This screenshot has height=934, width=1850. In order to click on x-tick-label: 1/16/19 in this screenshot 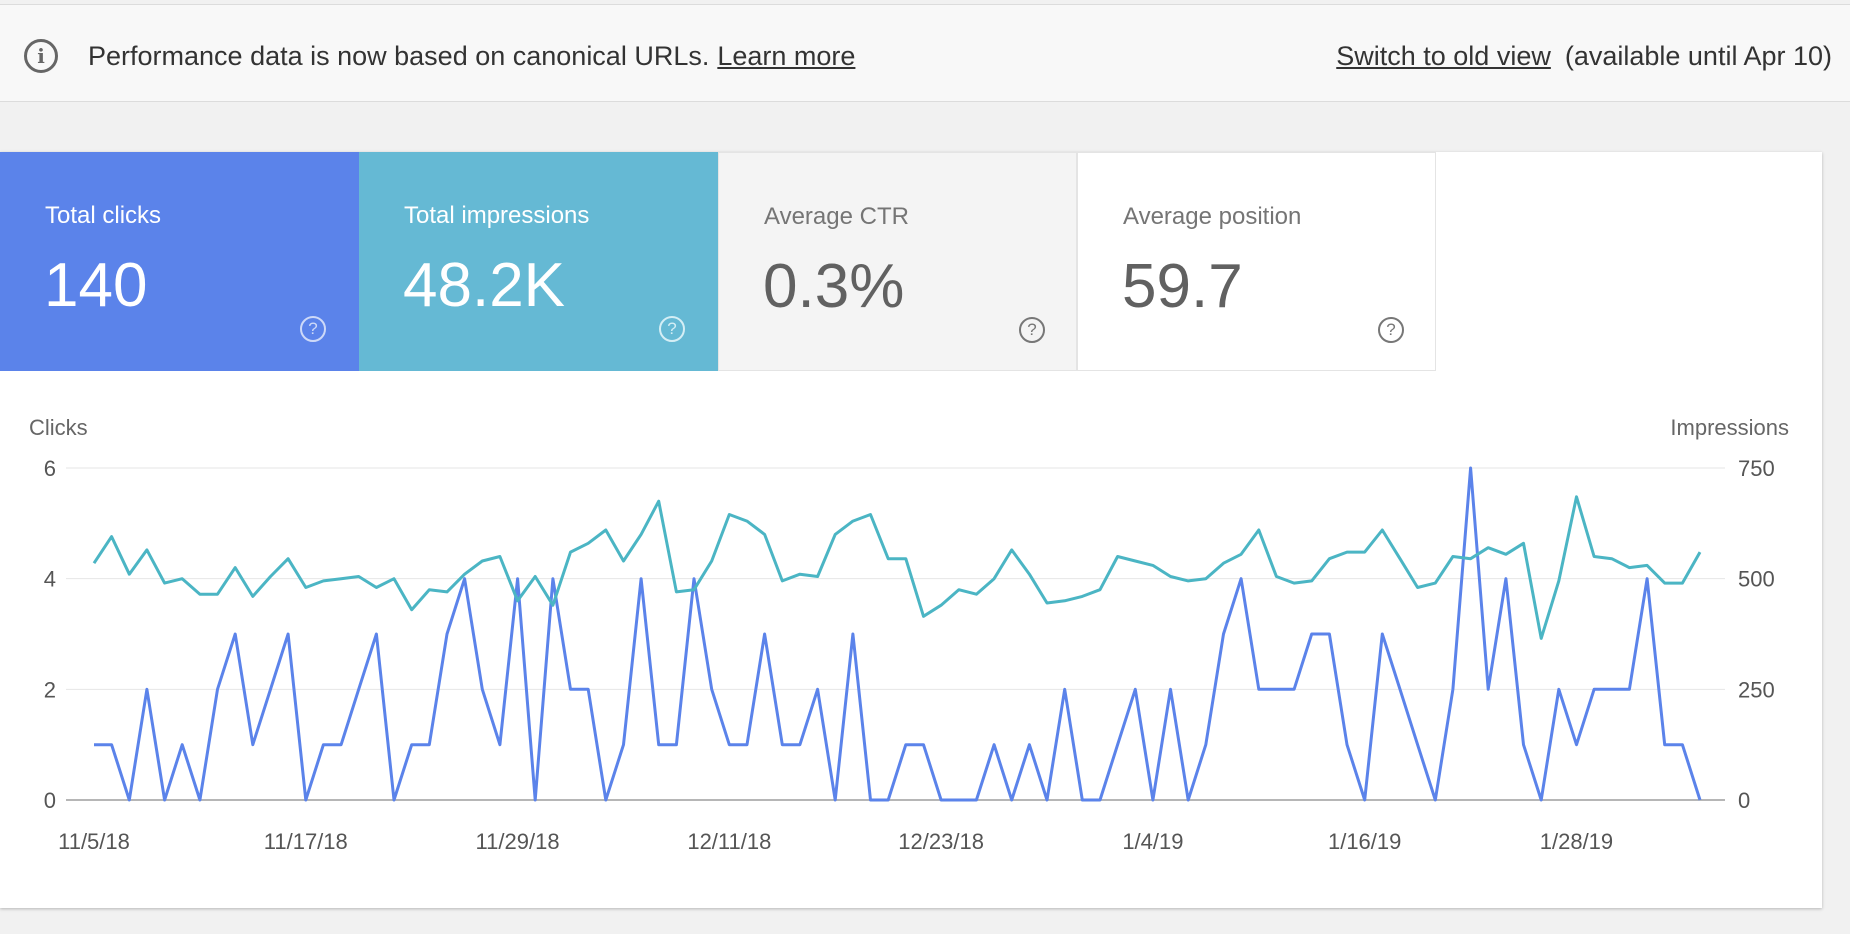, I will do `click(1364, 841)`.